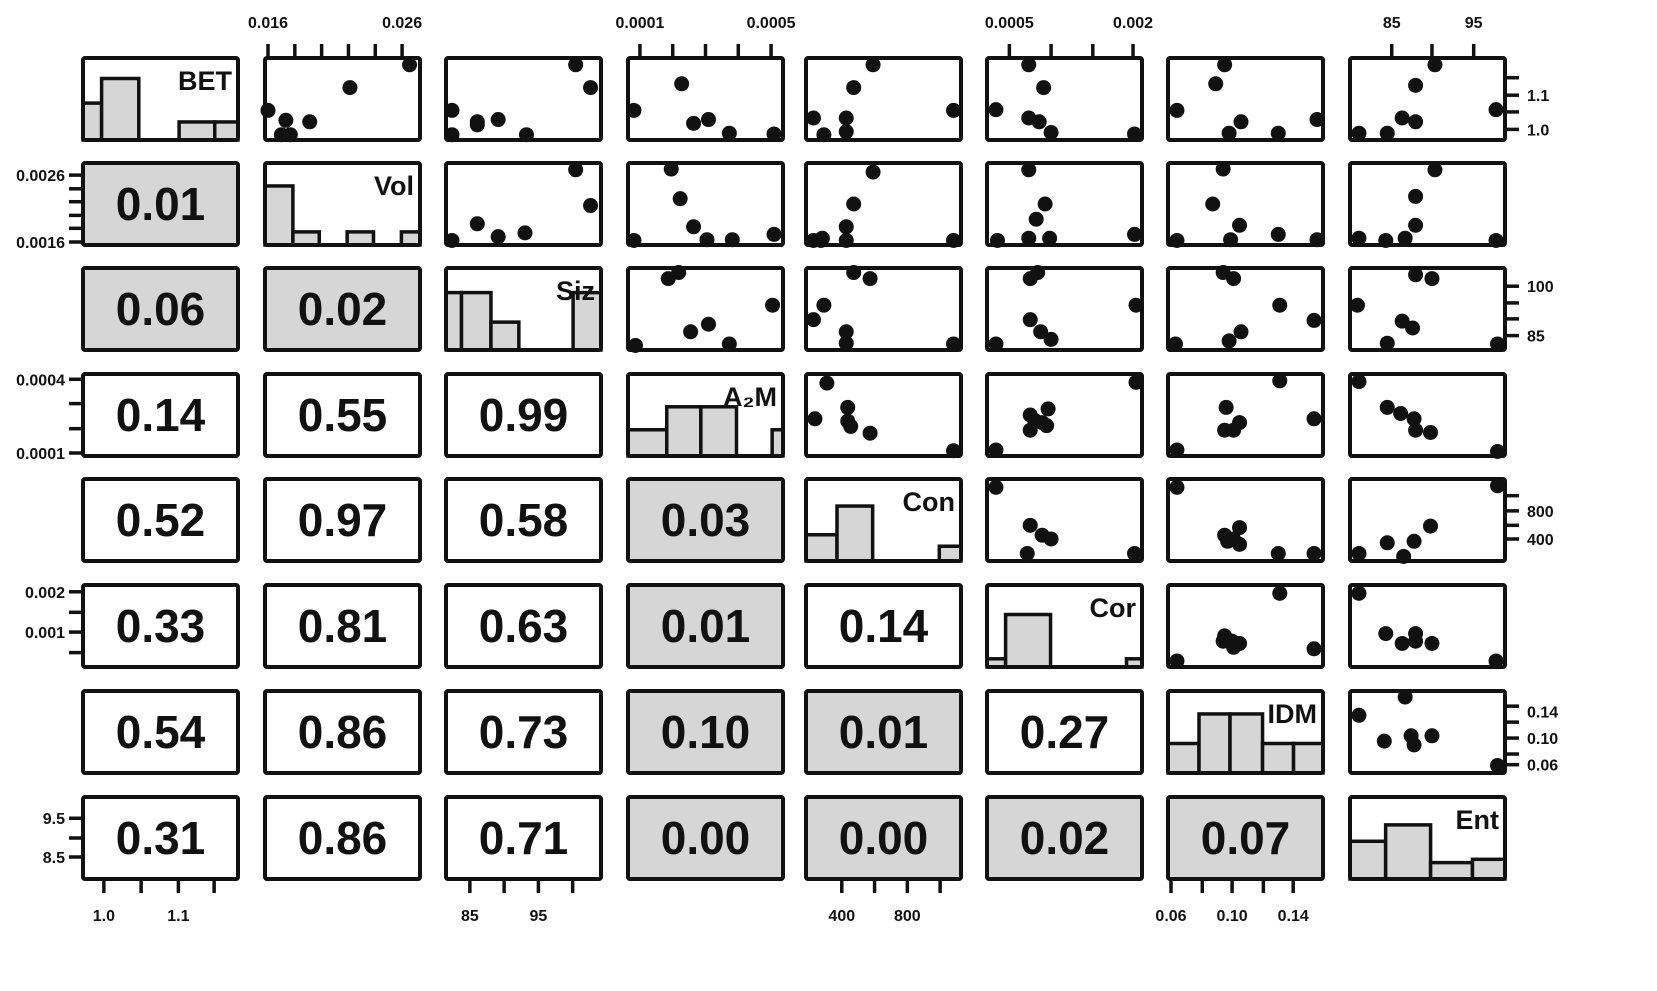 This screenshot has width=1657, height=991. I want to click on scatter-points-Con-Ent, so click(1428, 521).